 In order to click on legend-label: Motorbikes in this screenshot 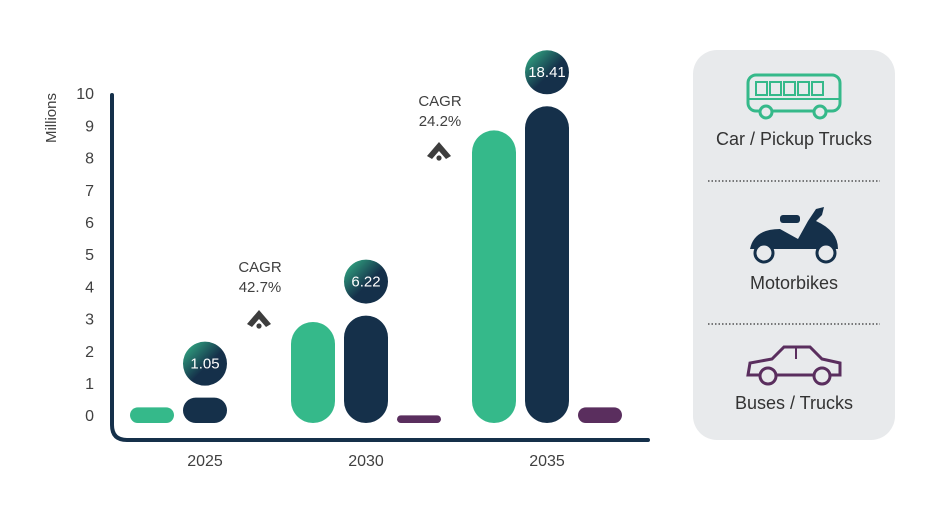, I will do `click(794, 283)`.